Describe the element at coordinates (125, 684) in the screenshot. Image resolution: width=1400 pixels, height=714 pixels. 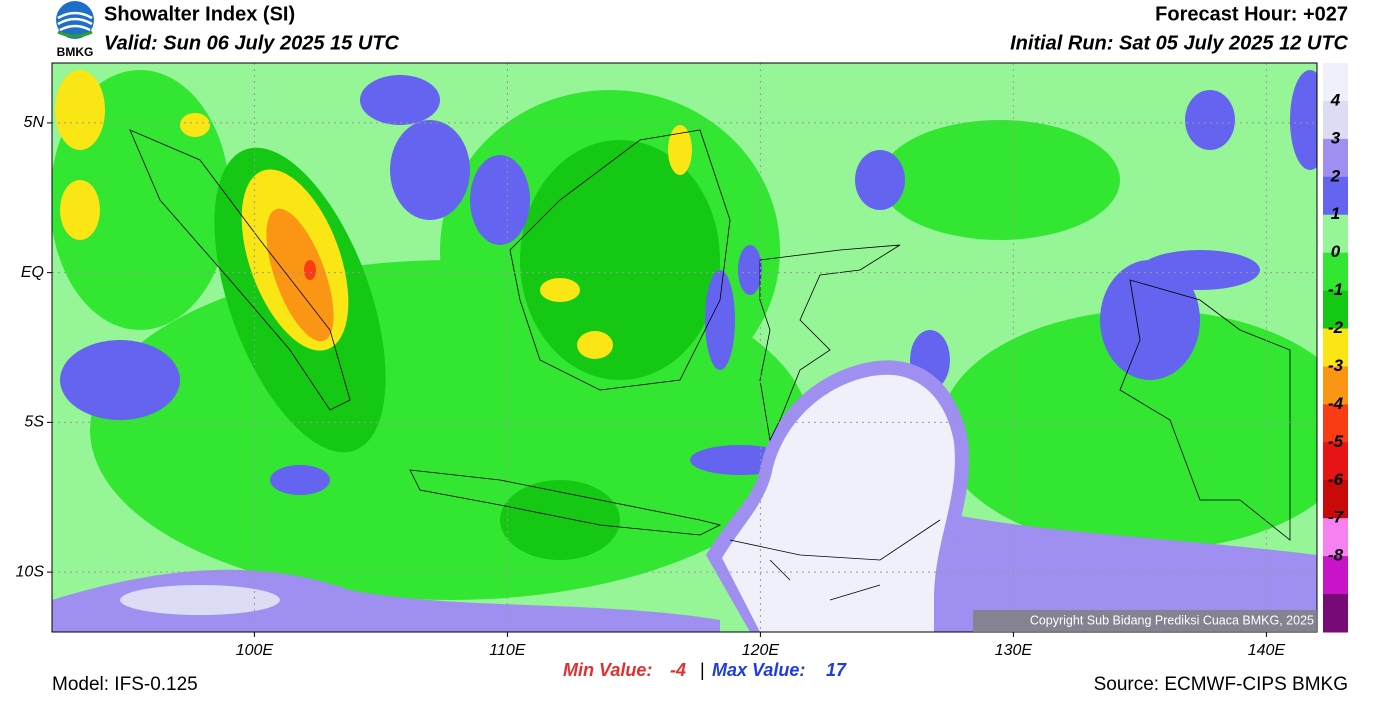
I see `model: Model: IFS-0.125` at that location.